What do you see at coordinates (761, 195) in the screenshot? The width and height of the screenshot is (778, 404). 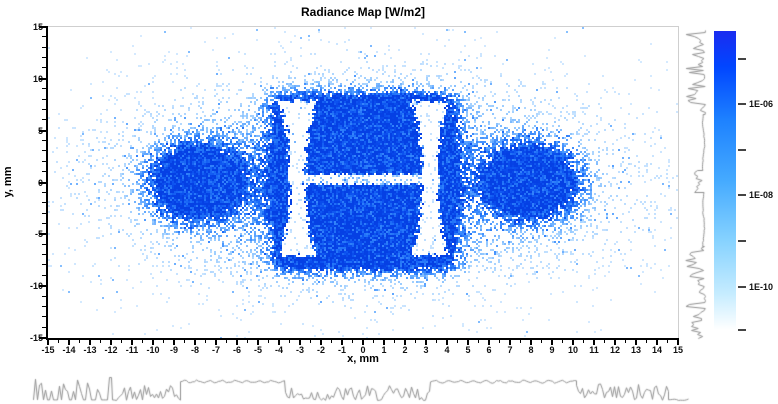 I see `colorbar-tick-label: 1E-08` at bounding box center [761, 195].